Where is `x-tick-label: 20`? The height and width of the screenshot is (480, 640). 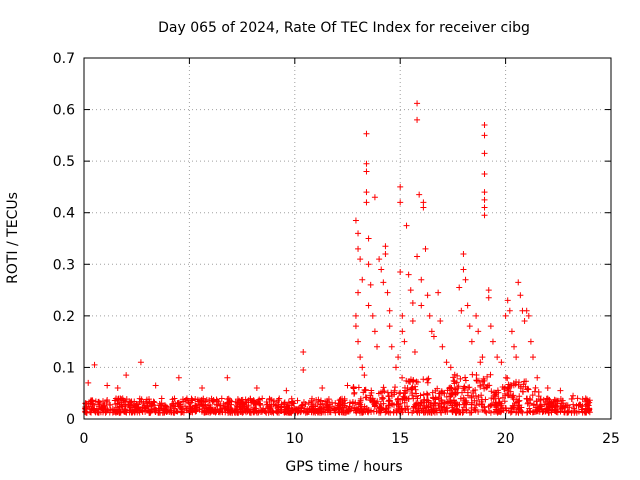 x-tick-label: 20 is located at coordinates (506, 439).